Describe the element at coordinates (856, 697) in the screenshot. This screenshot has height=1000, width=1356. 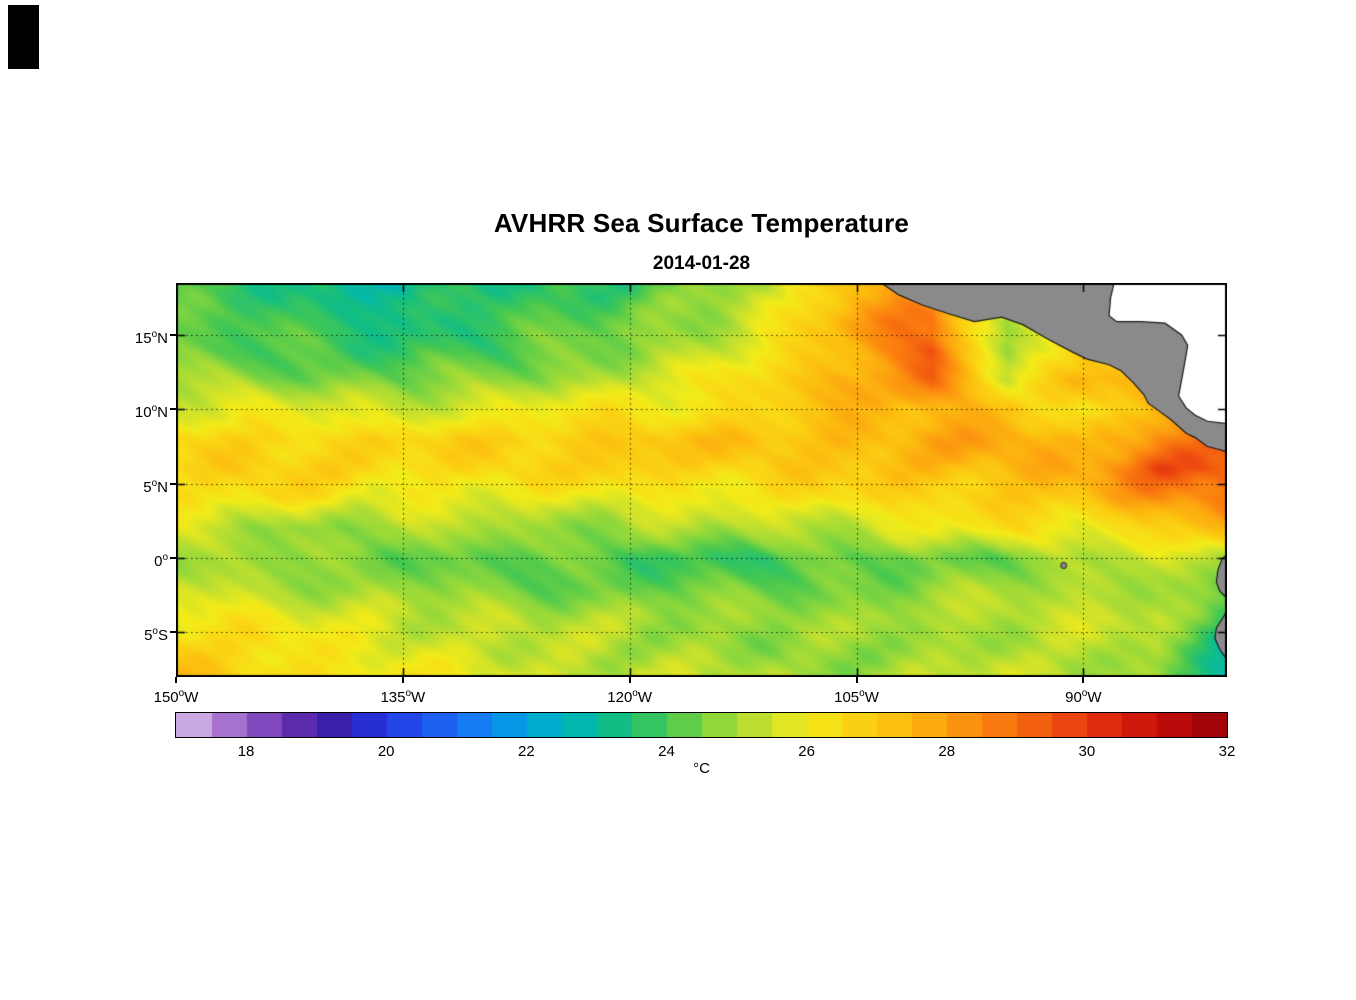
I see `lon-tick-label: 105oW` at that location.